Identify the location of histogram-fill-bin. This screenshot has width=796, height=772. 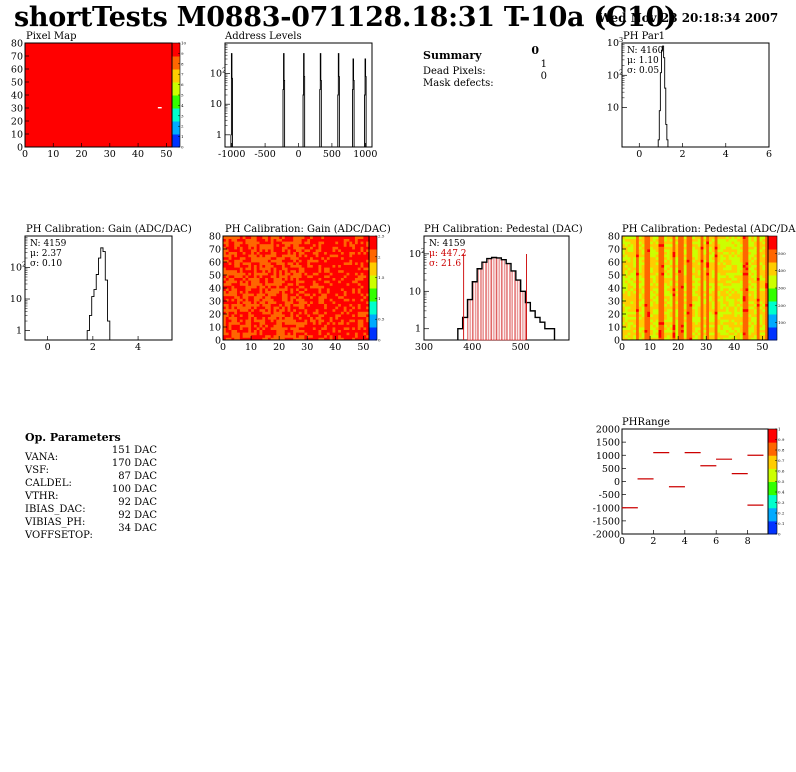
(489, 299).